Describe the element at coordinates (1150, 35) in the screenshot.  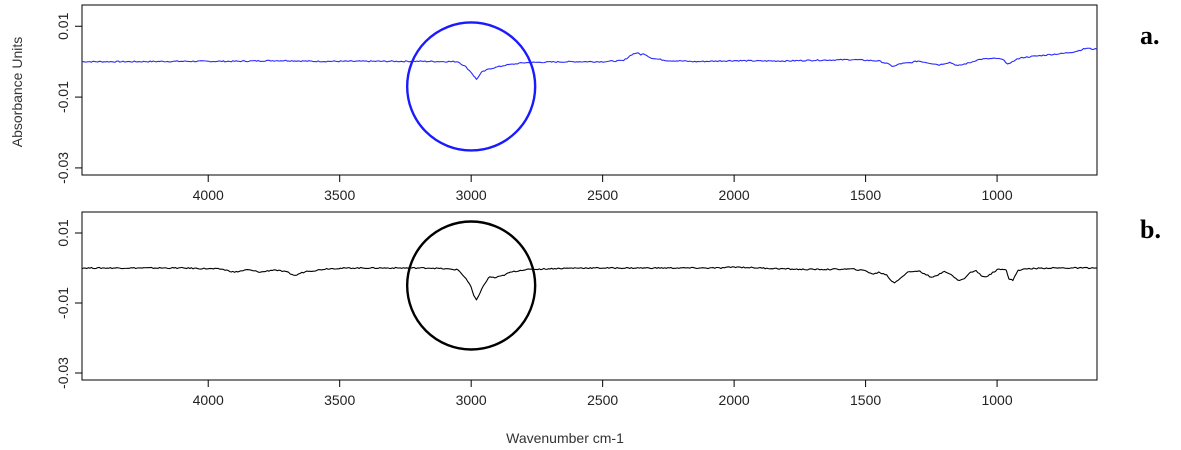
I see `panel-label: a.` at that location.